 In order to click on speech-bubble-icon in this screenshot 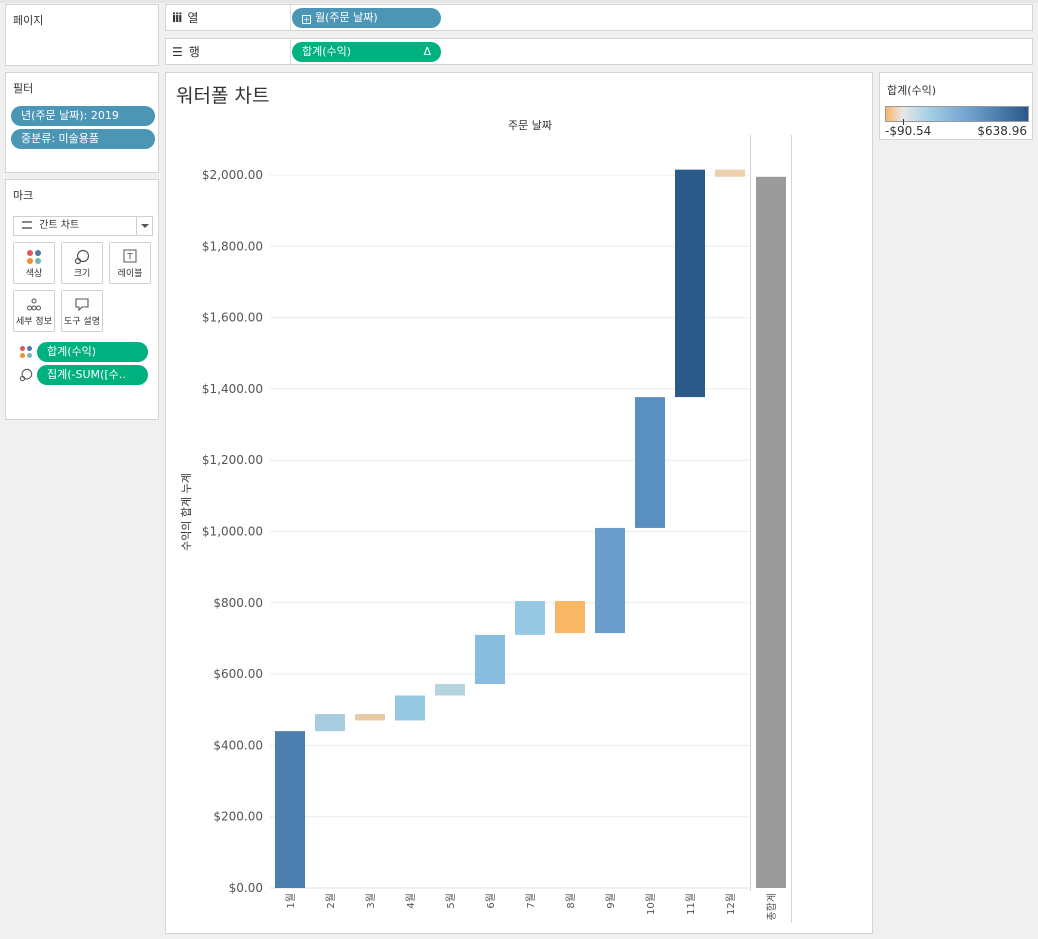, I will do `click(82, 307)`.